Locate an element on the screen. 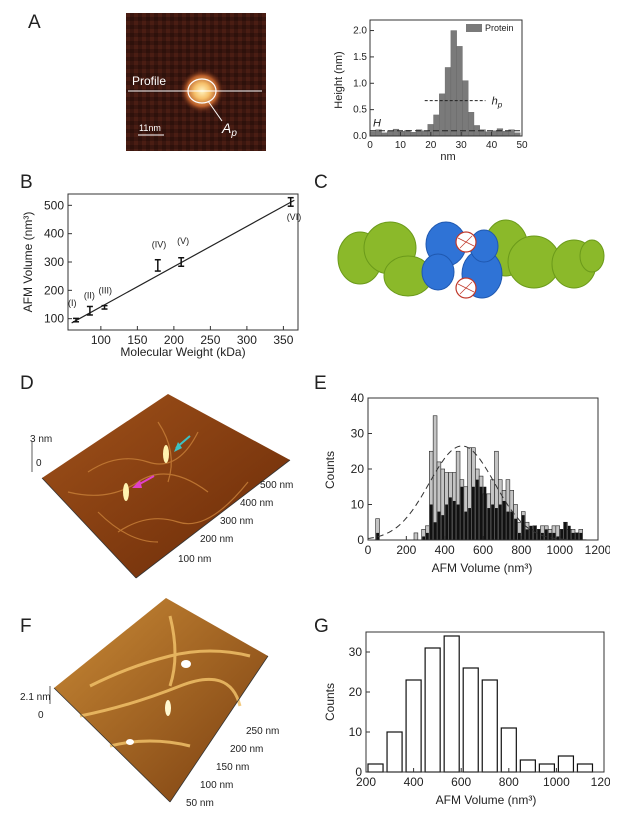 This screenshot has height=827, width=624. hp-label: hp is located at coordinates (497, 103).